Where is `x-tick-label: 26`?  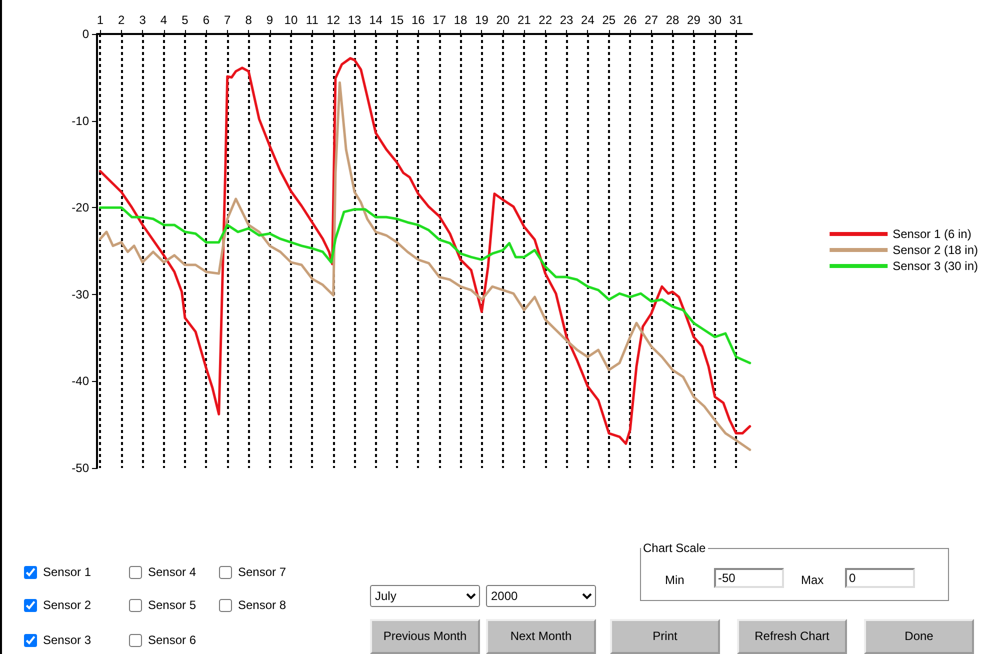
x-tick-label: 26 is located at coordinates (630, 20).